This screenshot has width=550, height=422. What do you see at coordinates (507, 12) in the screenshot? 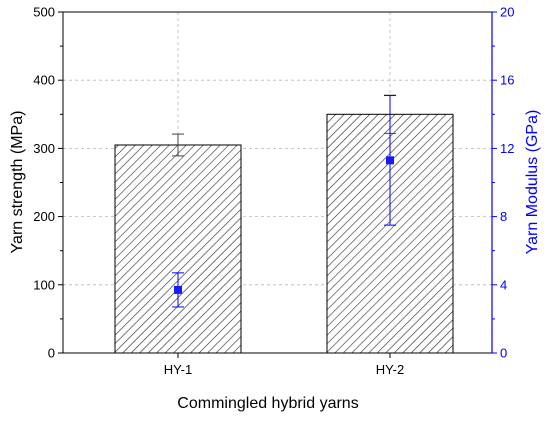
I see `y2-tick-label: 20` at bounding box center [507, 12].